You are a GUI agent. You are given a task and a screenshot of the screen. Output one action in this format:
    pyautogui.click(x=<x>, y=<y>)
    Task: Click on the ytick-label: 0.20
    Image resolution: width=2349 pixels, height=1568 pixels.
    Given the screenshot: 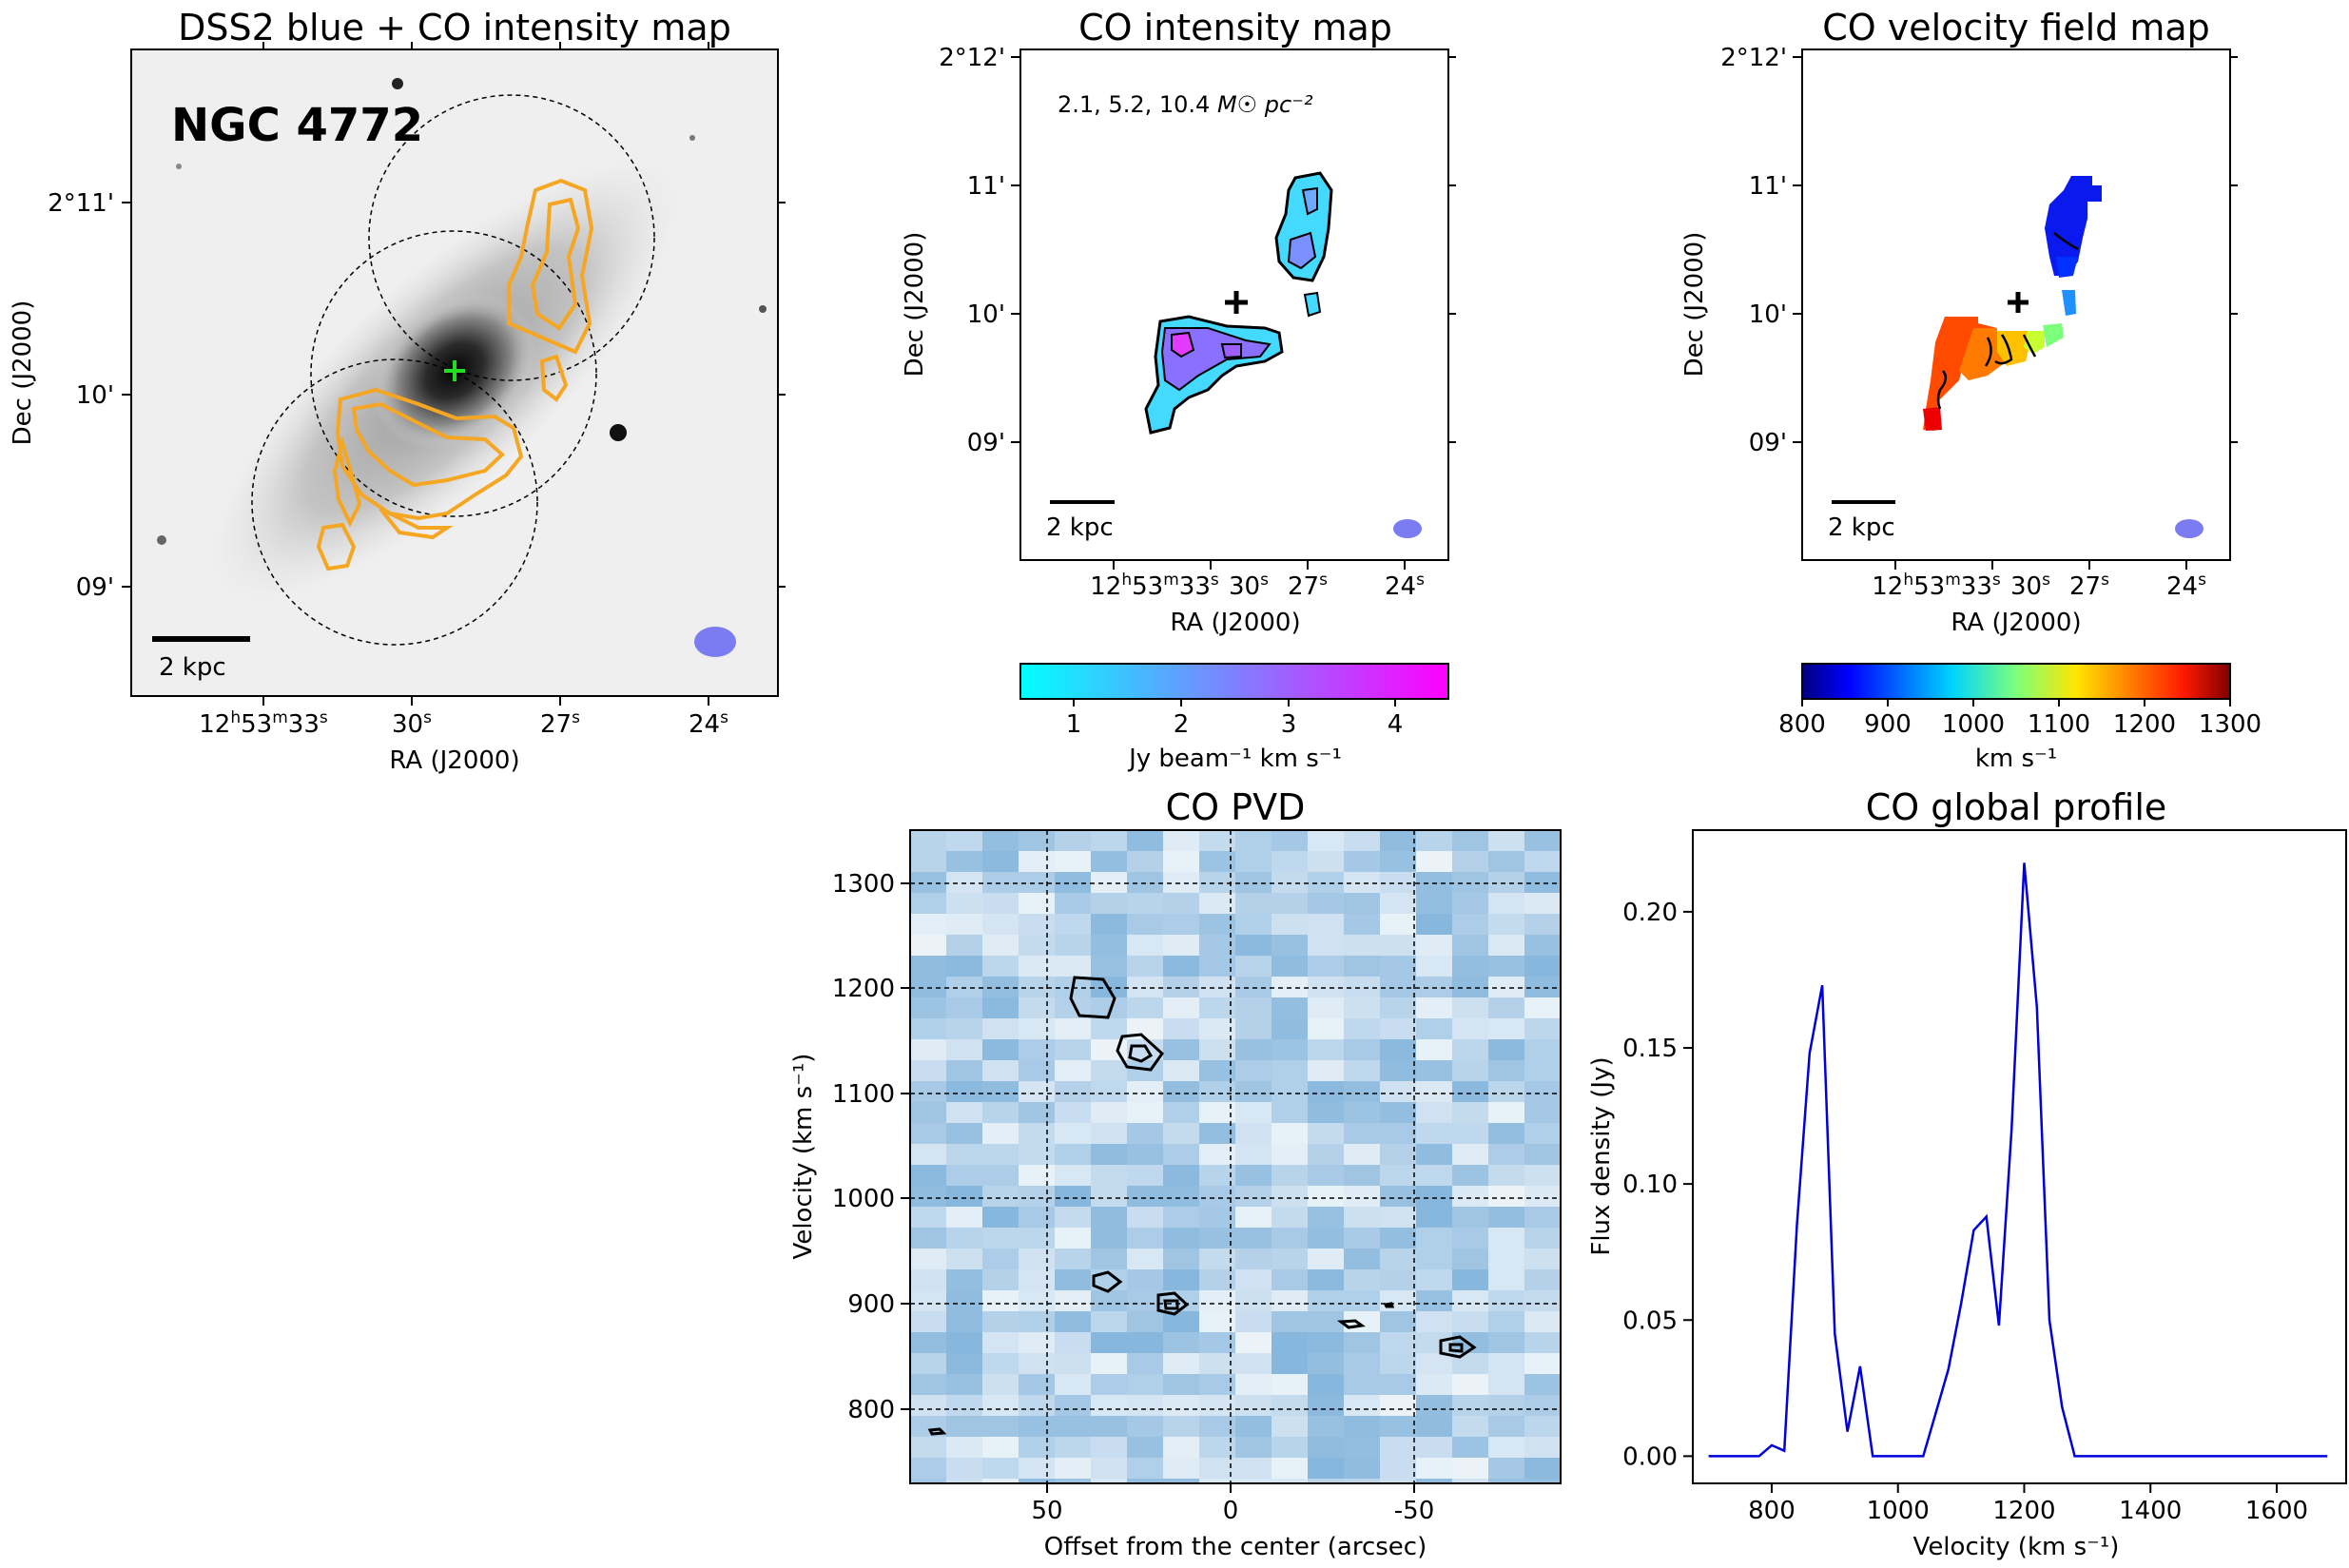 What is the action you would take?
    pyautogui.click(x=1650, y=913)
    